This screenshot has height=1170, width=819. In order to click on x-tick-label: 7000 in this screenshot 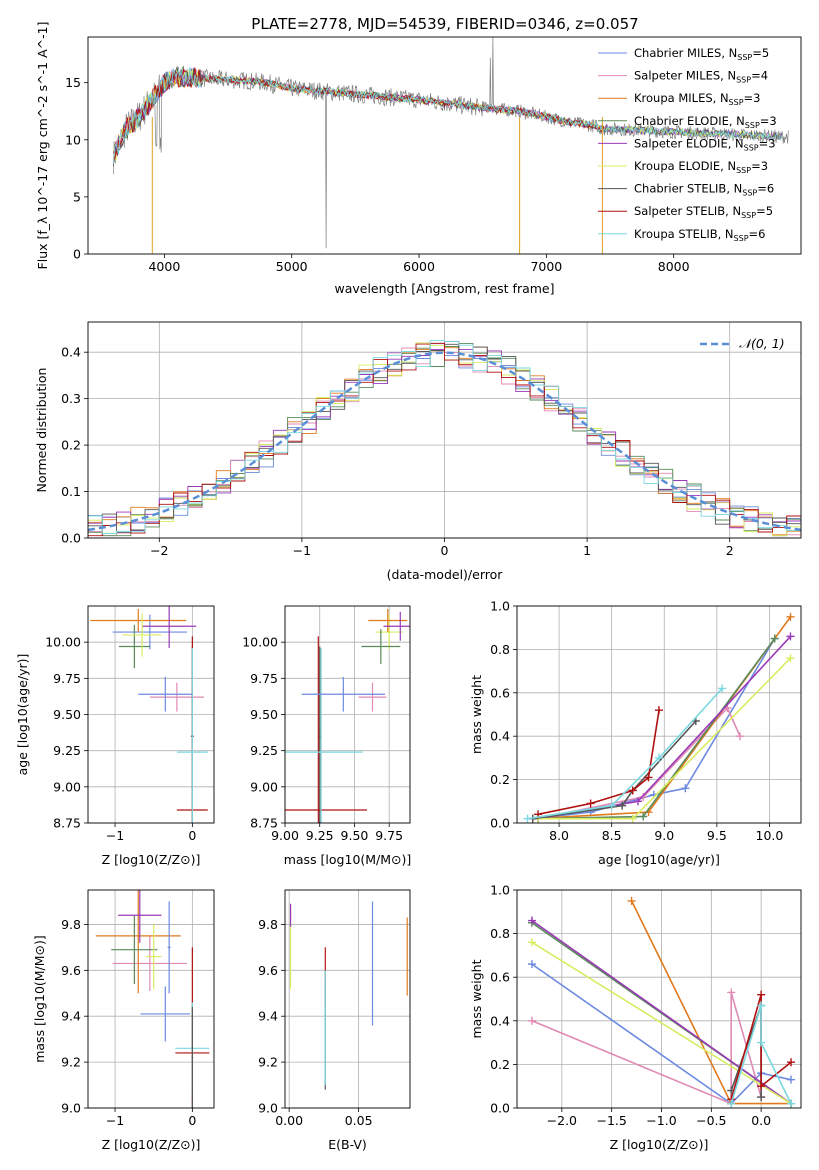, I will do `click(546, 266)`.